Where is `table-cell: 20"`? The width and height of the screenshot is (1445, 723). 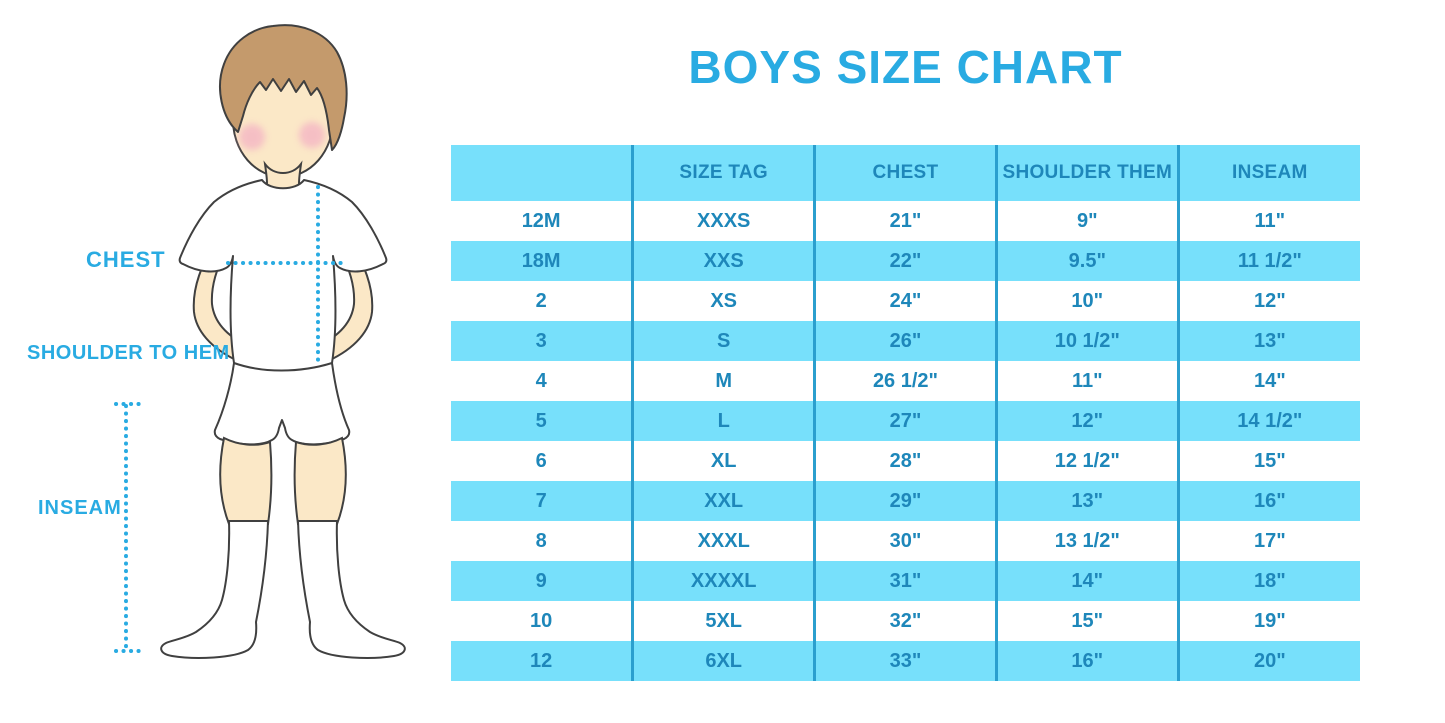 table-cell: 20" is located at coordinates (1268, 661).